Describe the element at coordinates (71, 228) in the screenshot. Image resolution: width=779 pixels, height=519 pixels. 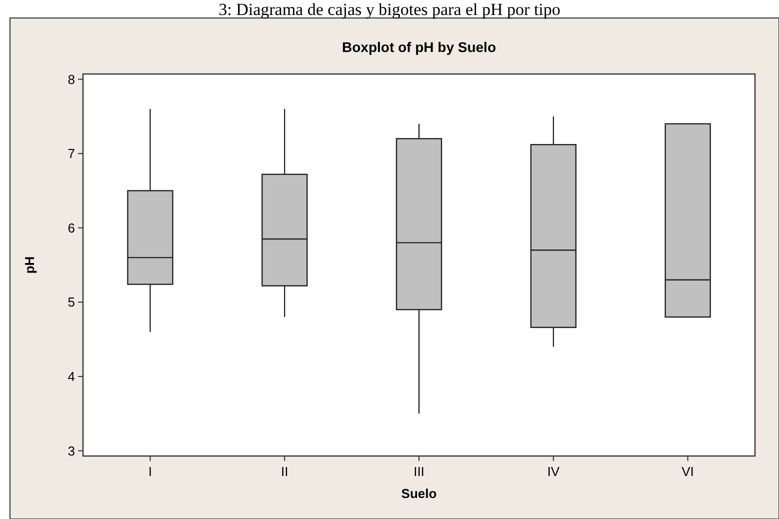
I see `y-tick-label: 6` at that location.